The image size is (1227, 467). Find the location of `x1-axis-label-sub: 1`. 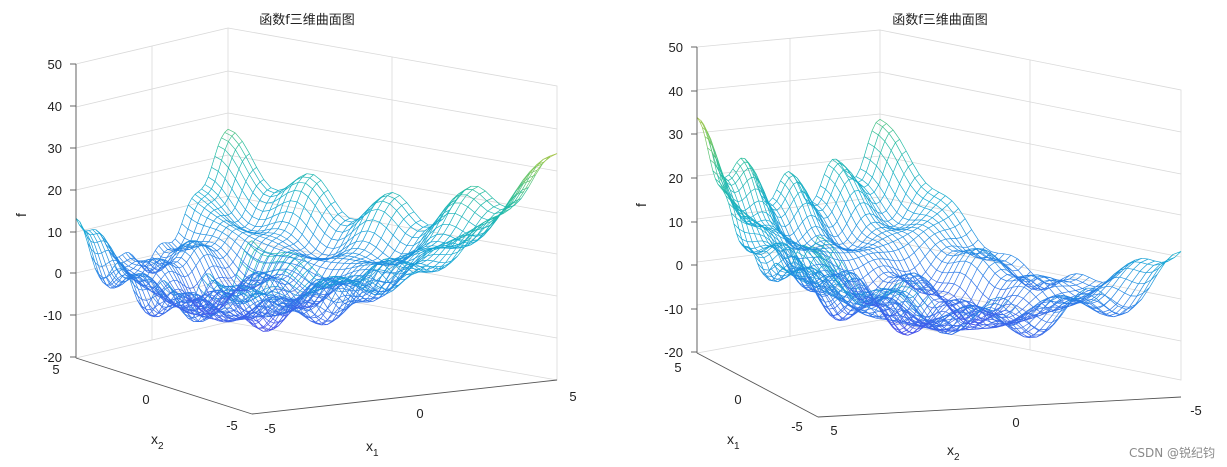

x1-axis-label-sub: 1 is located at coordinates (376, 453).